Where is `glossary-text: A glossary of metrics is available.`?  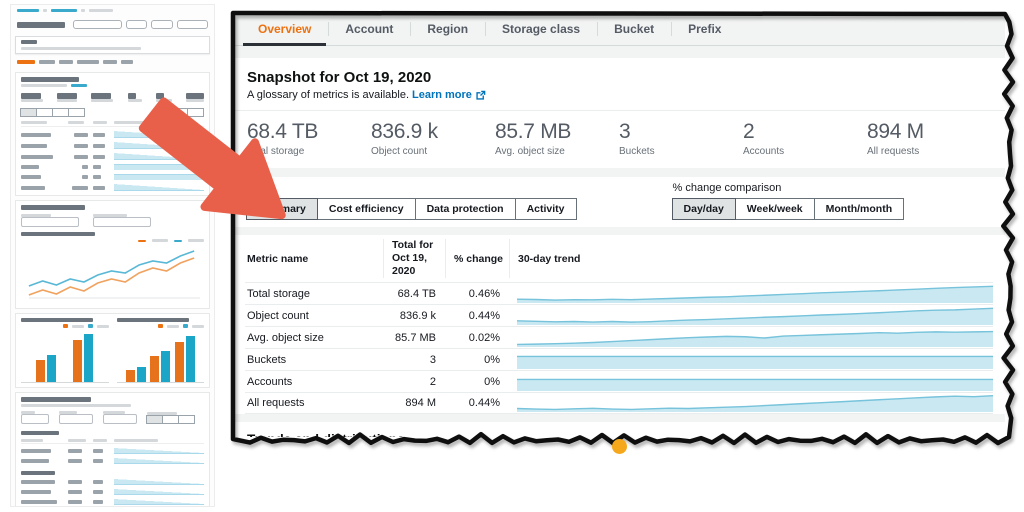
glossary-text: A glossary of metrics is available. is located at coordinates (328, 95).